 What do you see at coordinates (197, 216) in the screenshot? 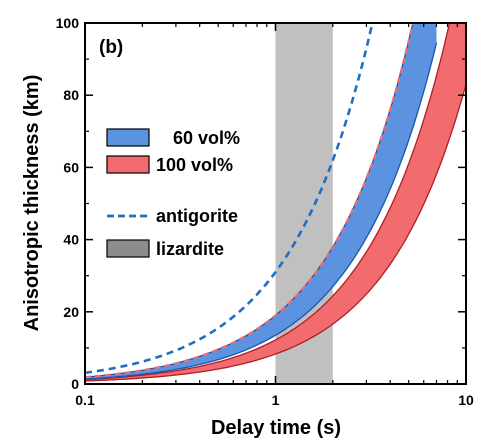
I see `legend-label-antigorite: antigorite` at bounding box center [197, 216].